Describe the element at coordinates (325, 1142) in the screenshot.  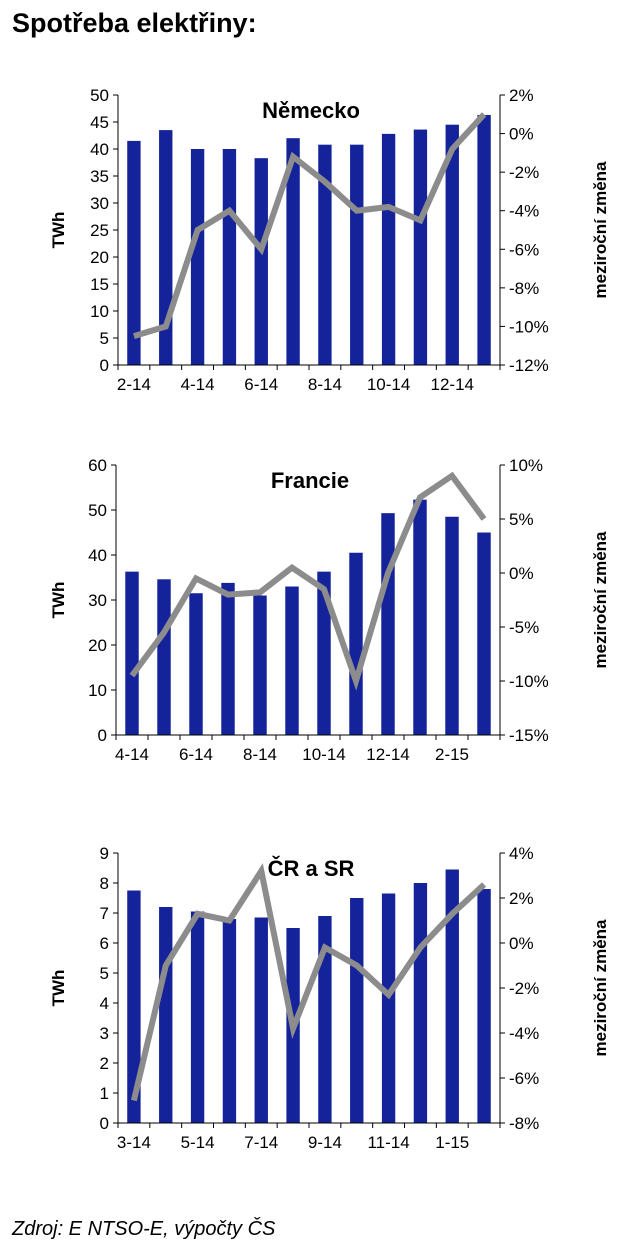
I see `x-tick-label: 9-14` at that location.